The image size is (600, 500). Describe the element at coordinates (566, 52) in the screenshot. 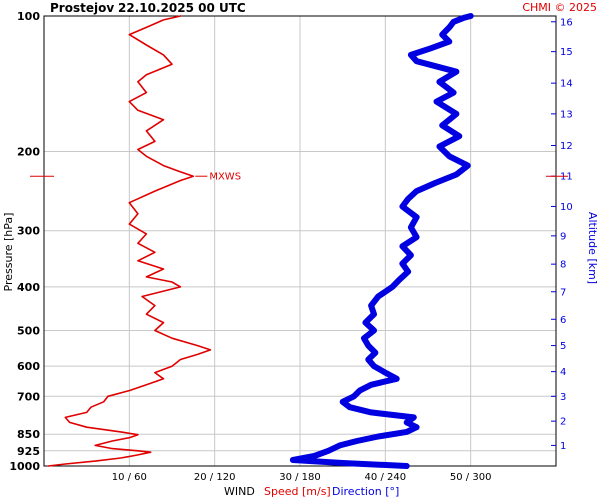

I see `altitude-tick-label: 15` at that location.